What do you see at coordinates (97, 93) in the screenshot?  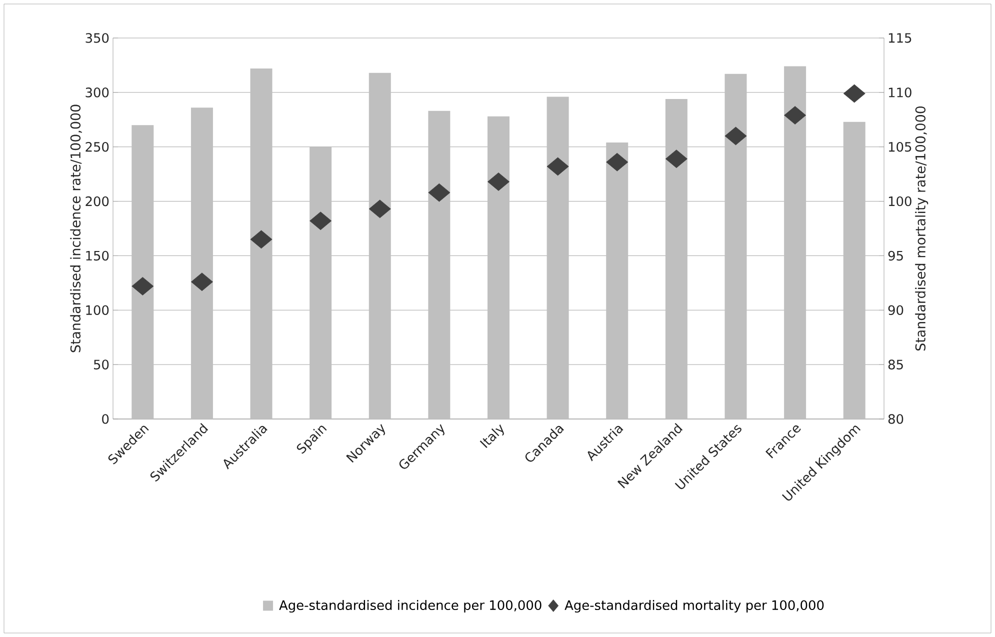 I see `y-tick-label: 300` at bounding box center [97, 93].